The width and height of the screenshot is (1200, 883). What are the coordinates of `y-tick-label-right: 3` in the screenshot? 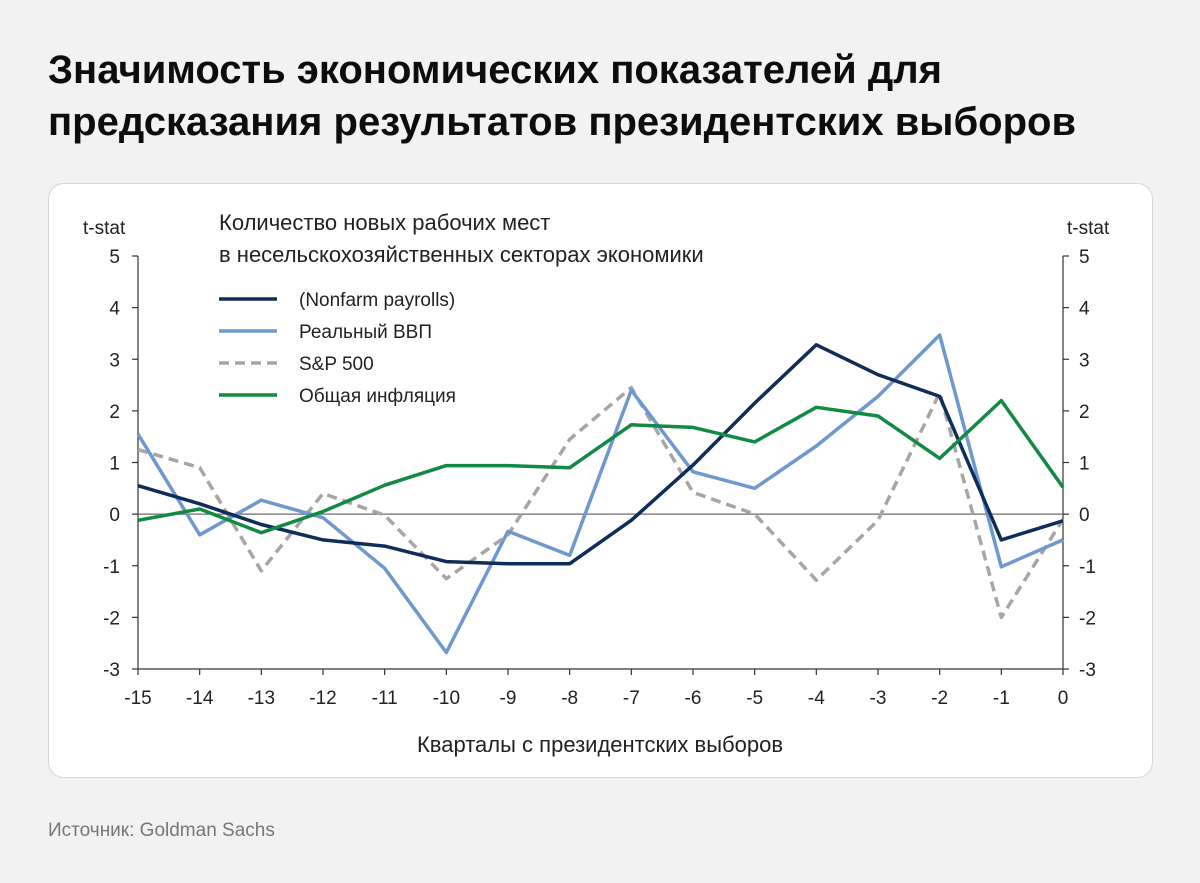 It's located at (1084, 360).